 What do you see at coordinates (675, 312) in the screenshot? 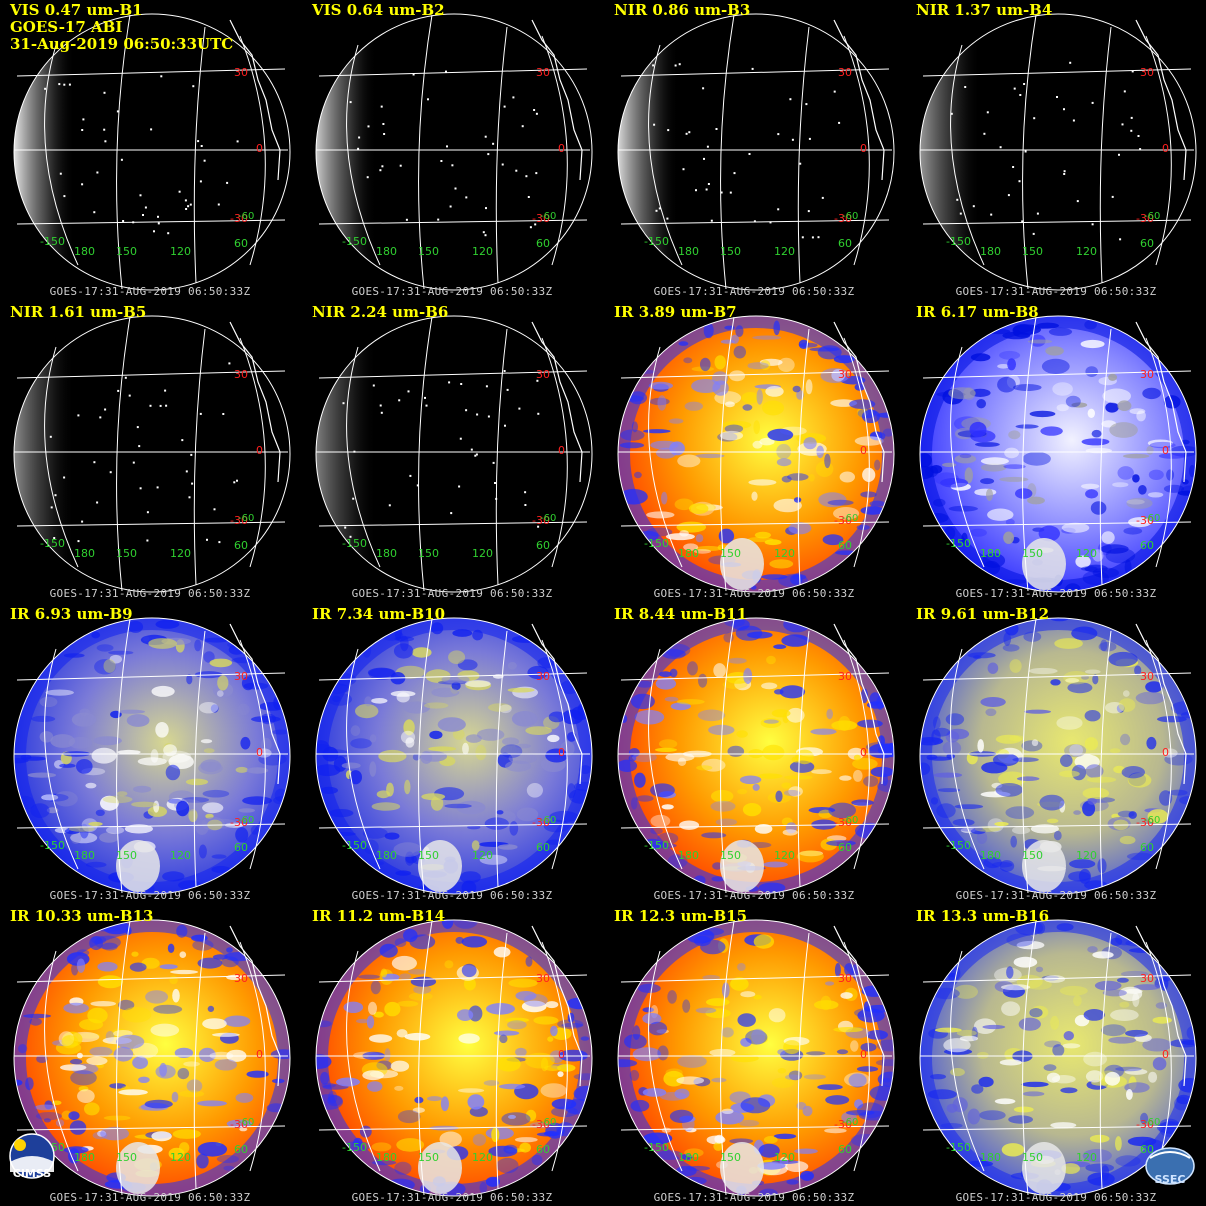
I see `band-title: IR 3.89 um-B7` at bounding box center [675, 312].